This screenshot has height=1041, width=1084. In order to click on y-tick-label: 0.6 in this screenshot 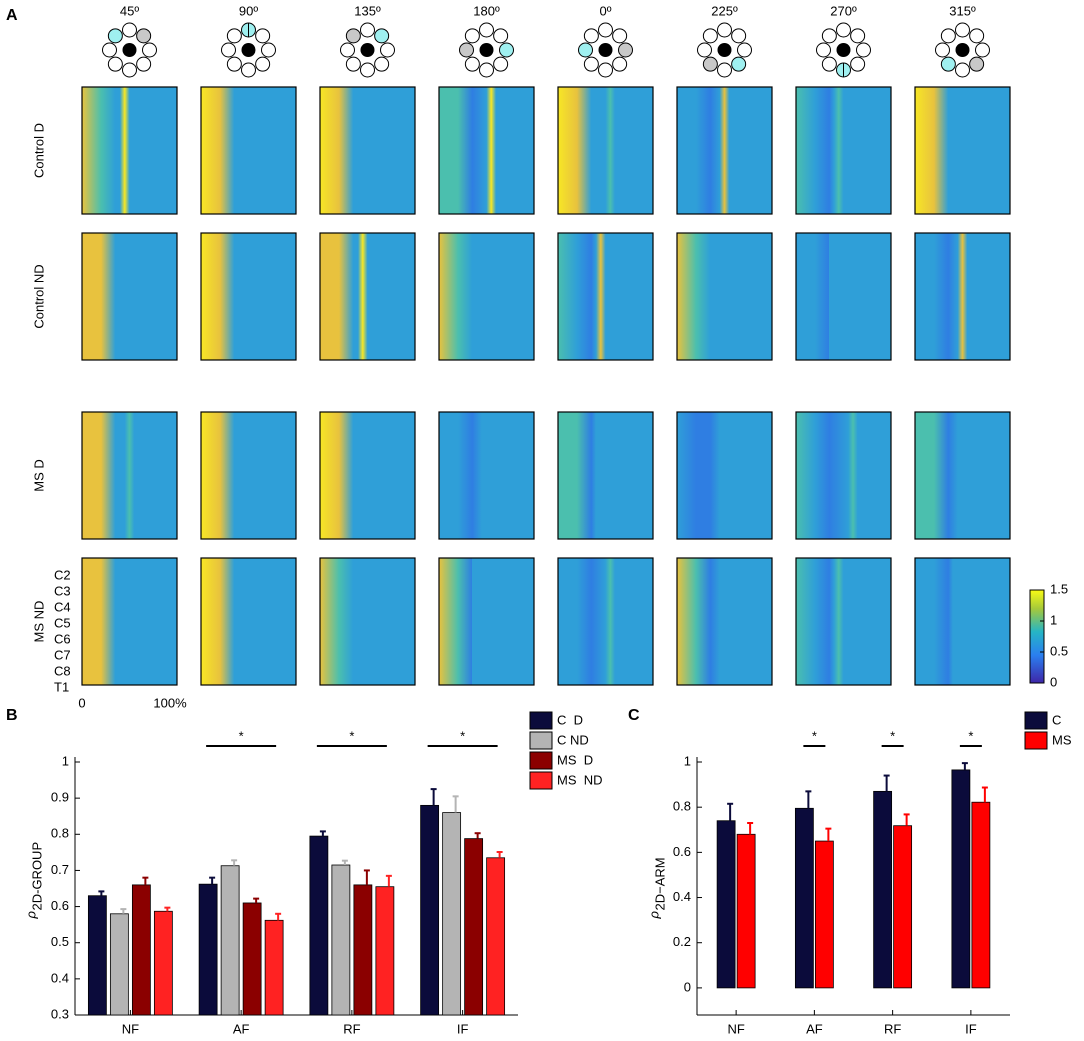, I will do `click(682, 851)`.